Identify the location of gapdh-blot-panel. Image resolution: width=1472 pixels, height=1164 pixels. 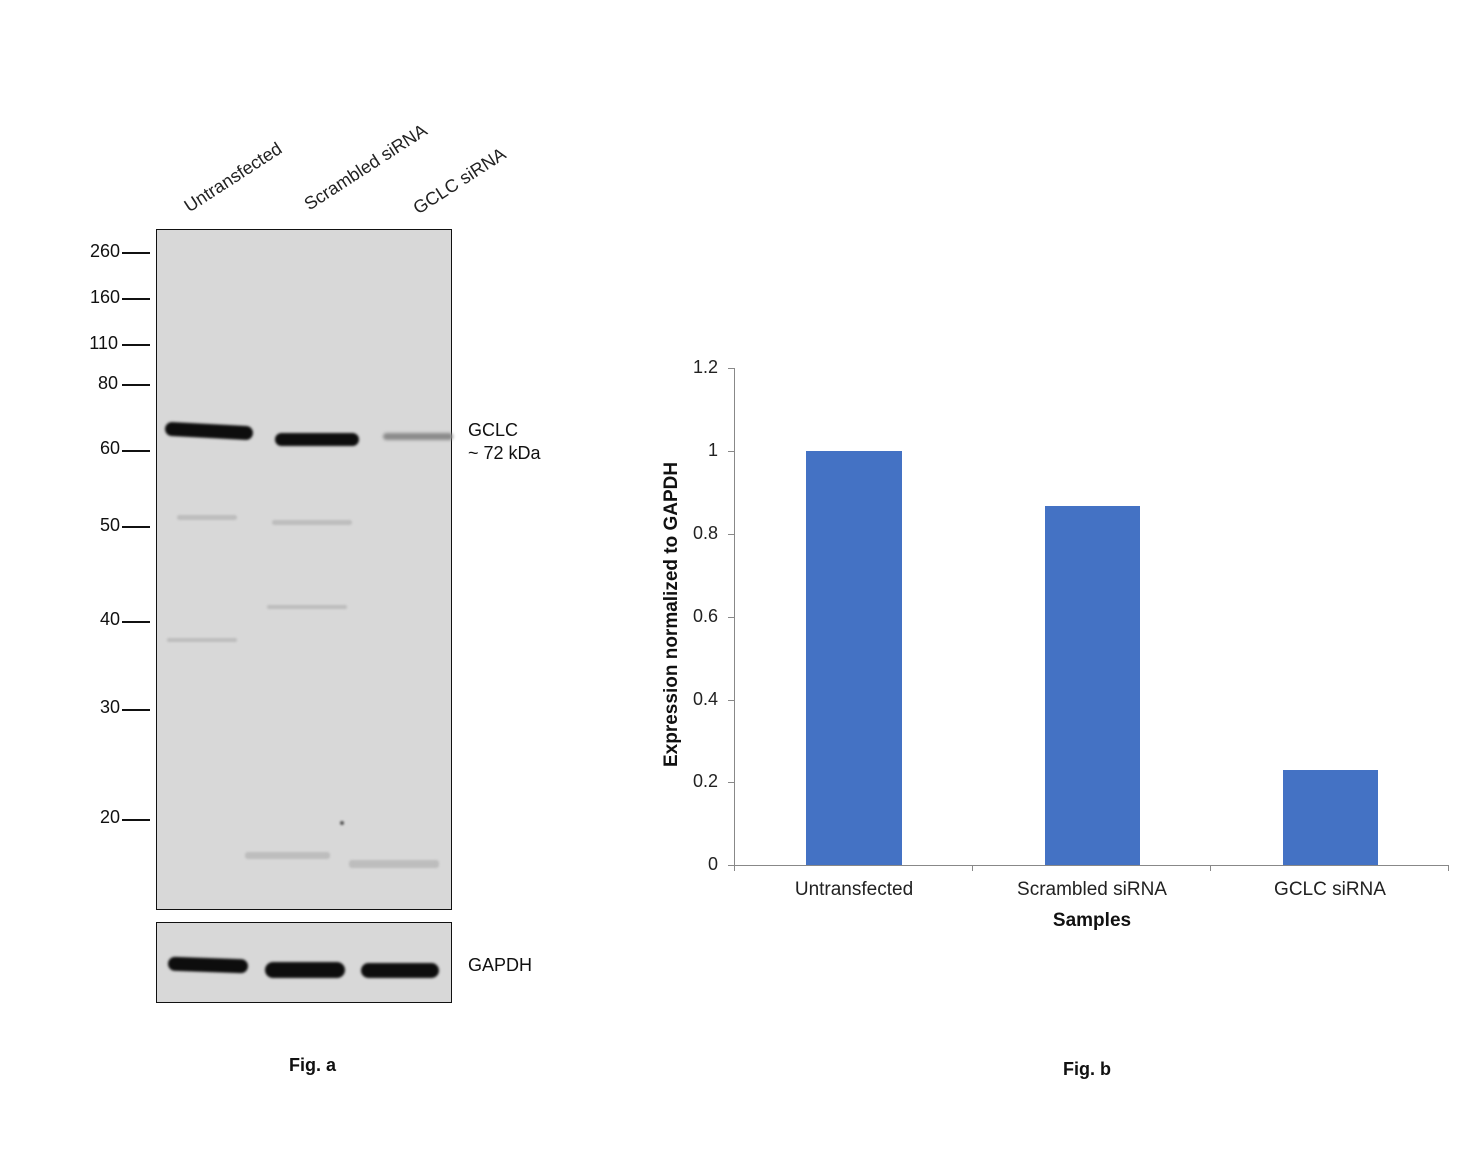
(304, 962).